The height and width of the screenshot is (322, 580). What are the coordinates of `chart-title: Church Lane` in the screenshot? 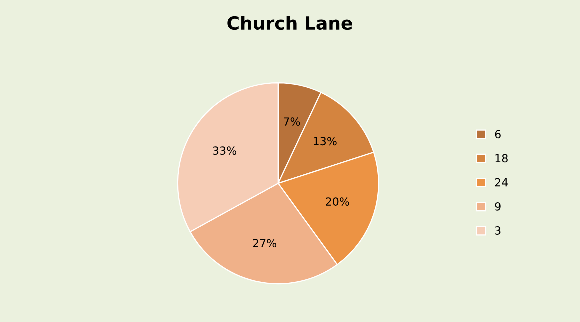 It's located at (290, 23).